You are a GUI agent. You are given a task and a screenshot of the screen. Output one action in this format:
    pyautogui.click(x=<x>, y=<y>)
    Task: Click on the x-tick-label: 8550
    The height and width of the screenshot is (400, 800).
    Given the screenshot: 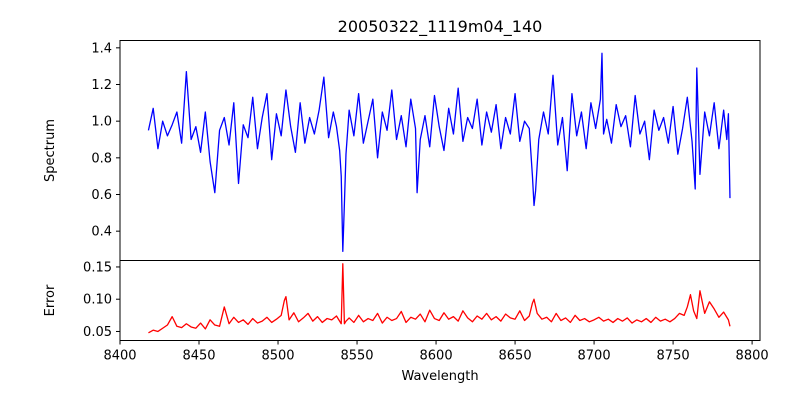 What is the action you would take?
    pyautogui.click(x=356, y=356)
    